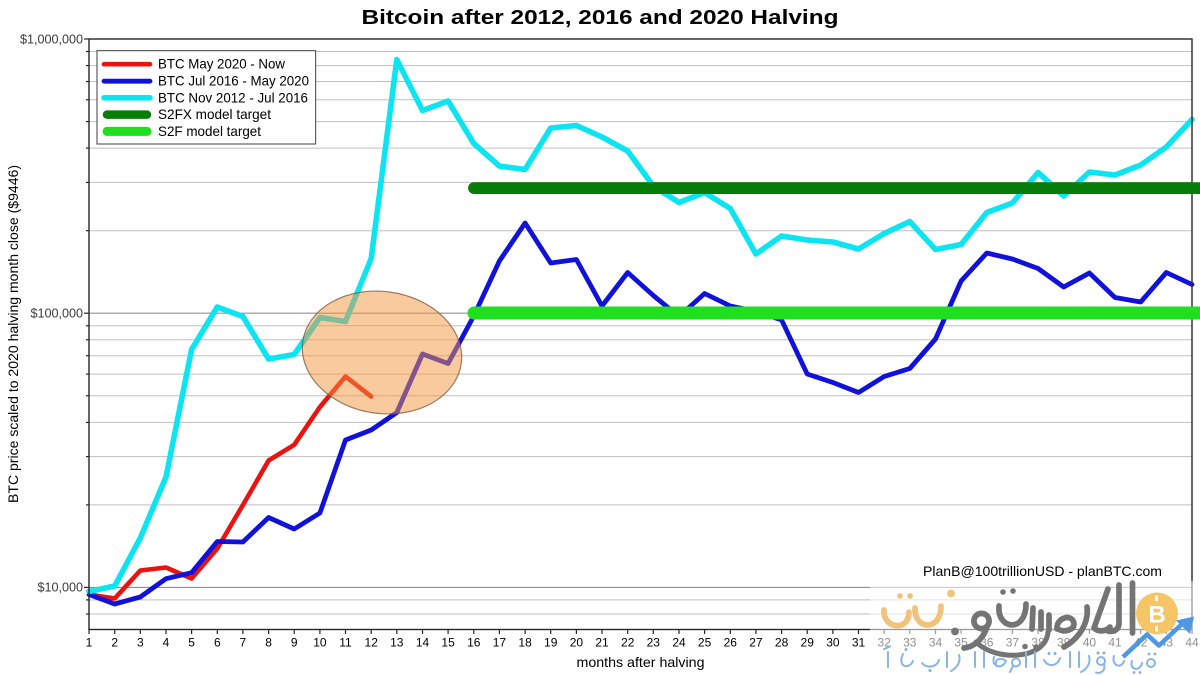  What do you see at coordinates (859, 643) in the screenshot?
I see `svg-text: 31` at bounding box center [859, 643].